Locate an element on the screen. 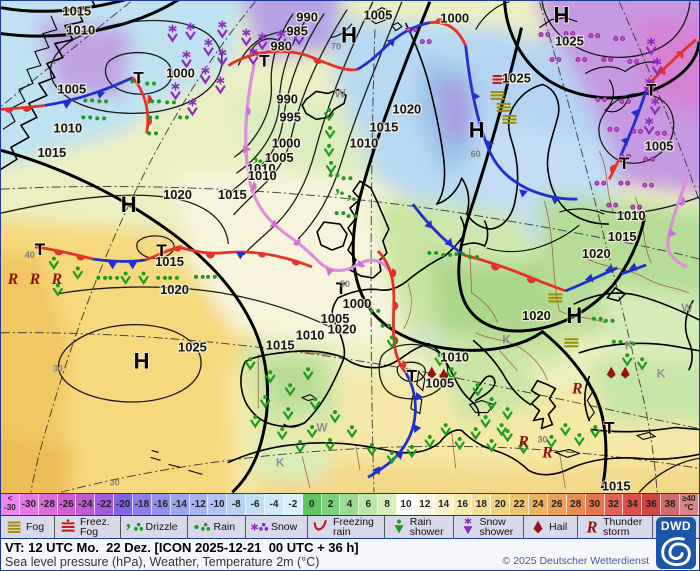 Image resolution: width=700 pixels, height=571 pixels. dwd-logo-text: DWD is located at coordinates (676, 526).